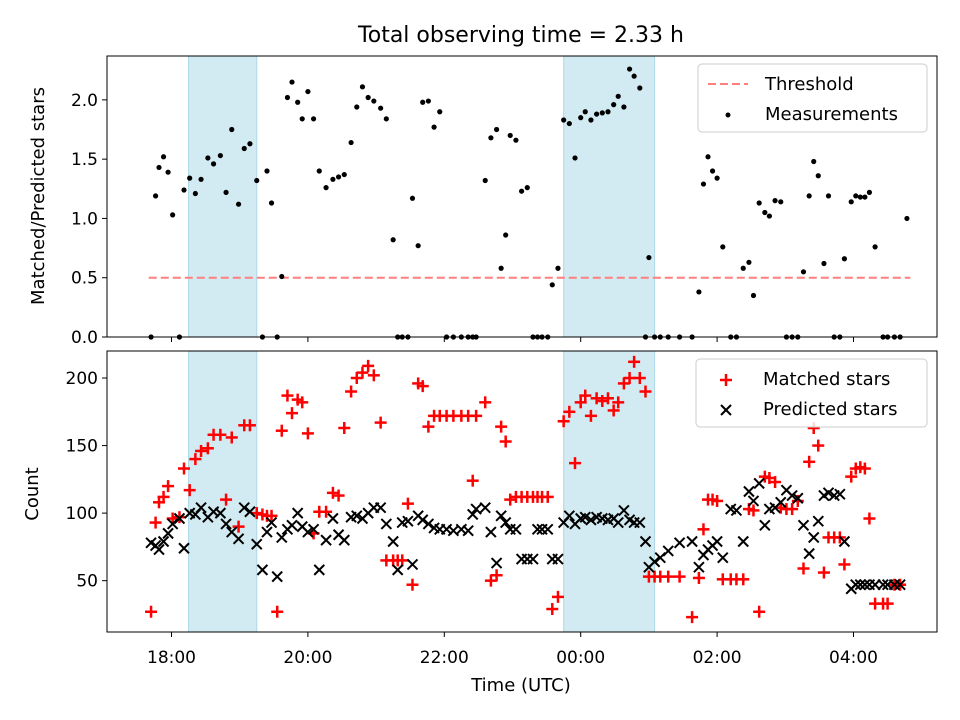 This screenshot has width=960, height=720. Describe the element at coordinates (826, 379) in the screenshot. I see `legend-matched-label: Matched stars` at that location.